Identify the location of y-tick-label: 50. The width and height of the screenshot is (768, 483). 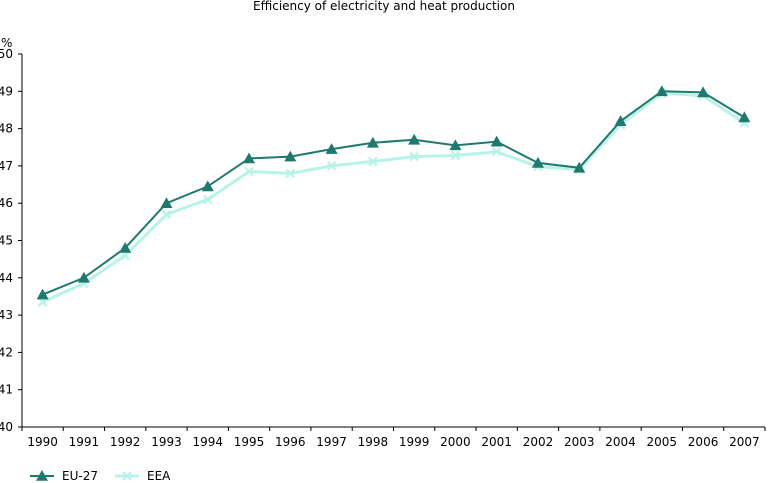
(6, 54).